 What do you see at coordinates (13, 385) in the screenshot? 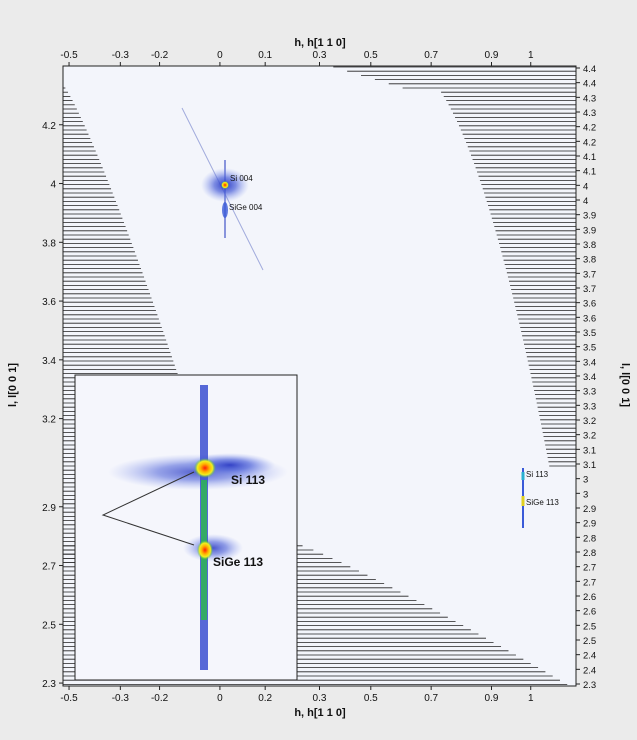
I see `y-axis-title-left: l, l[0 0 1]` at bounding box center [13, 385].